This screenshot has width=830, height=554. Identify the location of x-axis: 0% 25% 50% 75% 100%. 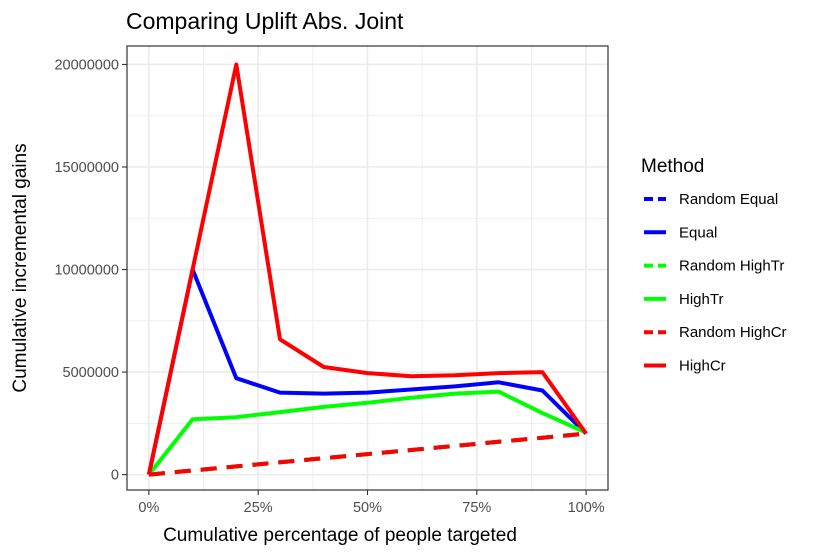
(371, 503).